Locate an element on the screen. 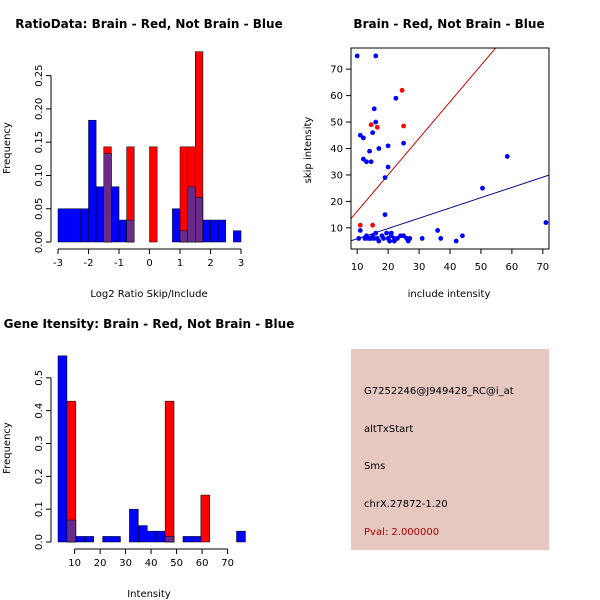 Image resolution: width=600 pixels, height=600 pixels. gene-x-tick-label: 30 is located at coordinates (125, 563).